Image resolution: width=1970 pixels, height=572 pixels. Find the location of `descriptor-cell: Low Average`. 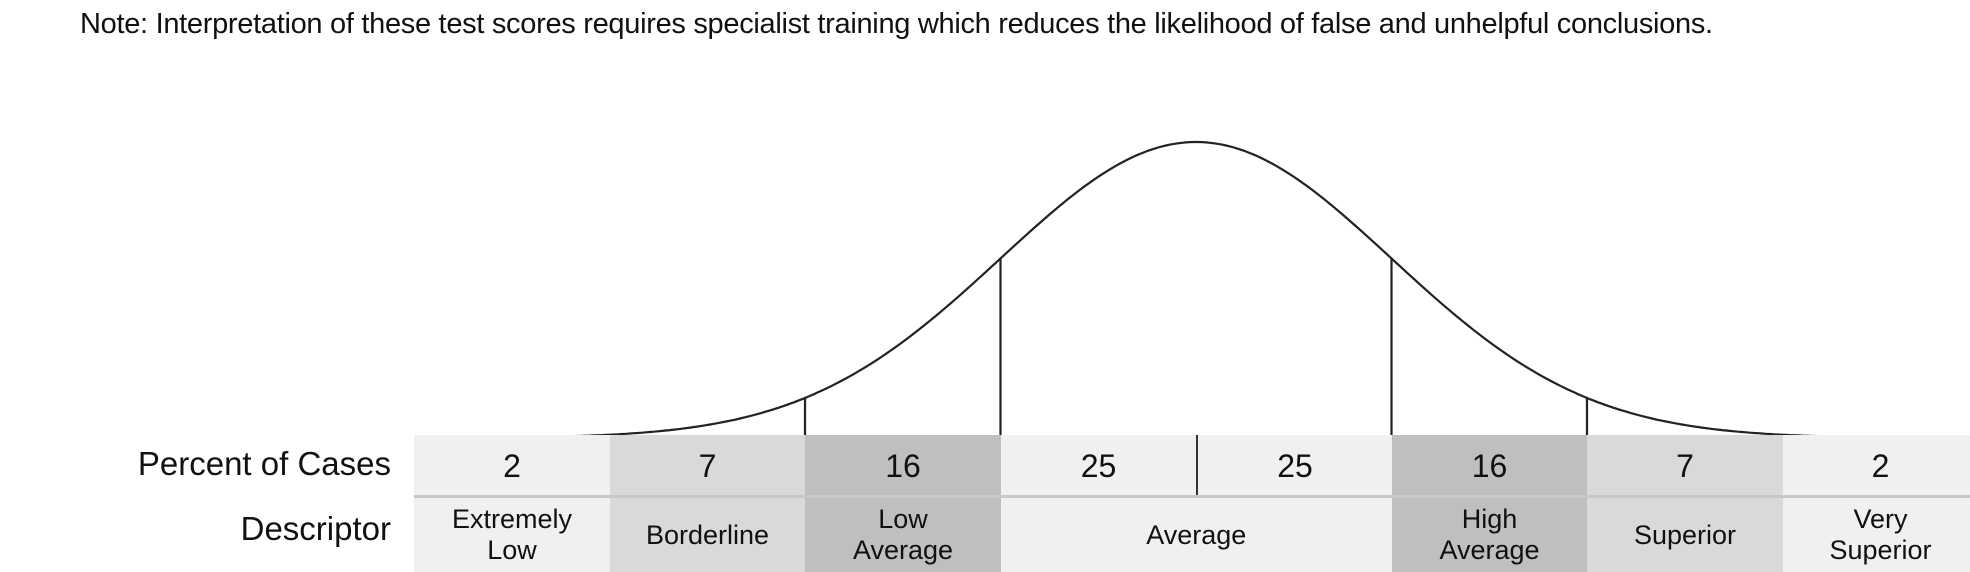

descriptor-cell: Low Average is located at coordinates (903, 535).